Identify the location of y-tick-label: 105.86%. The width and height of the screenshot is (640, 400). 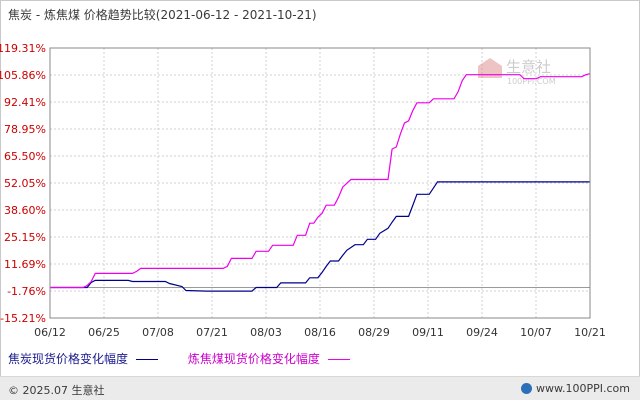
(23, 75).